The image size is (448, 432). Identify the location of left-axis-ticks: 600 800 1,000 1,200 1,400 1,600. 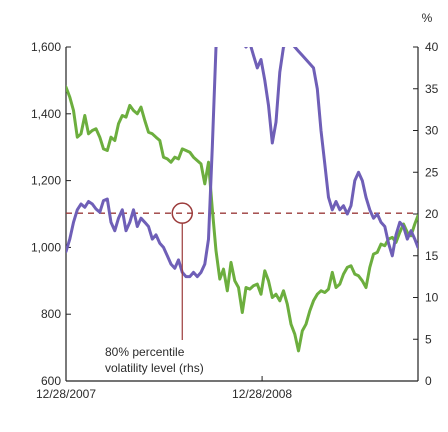
(51, 214).